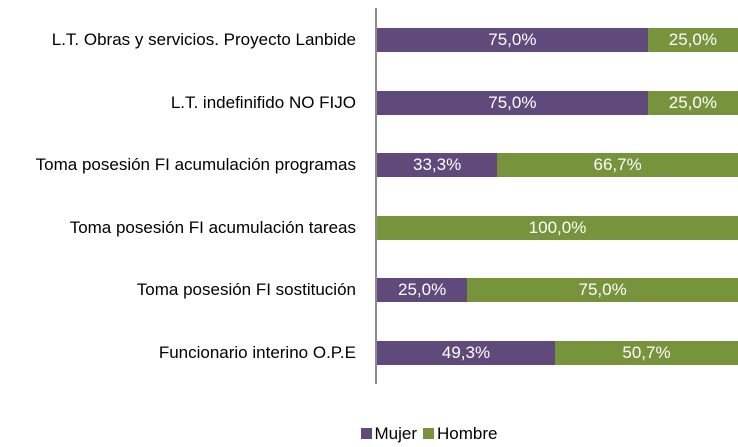 This screenshot has height=447, width=738. I want to click on legend-label: Mujer, so click(396, 433).